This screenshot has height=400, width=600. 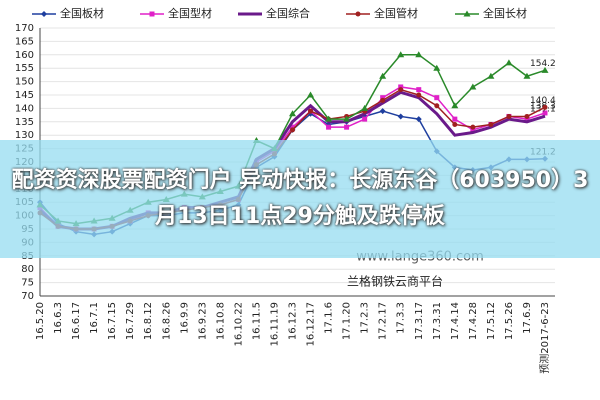 I want to click on y-tick-label: 170, so click(x=24, y=28).